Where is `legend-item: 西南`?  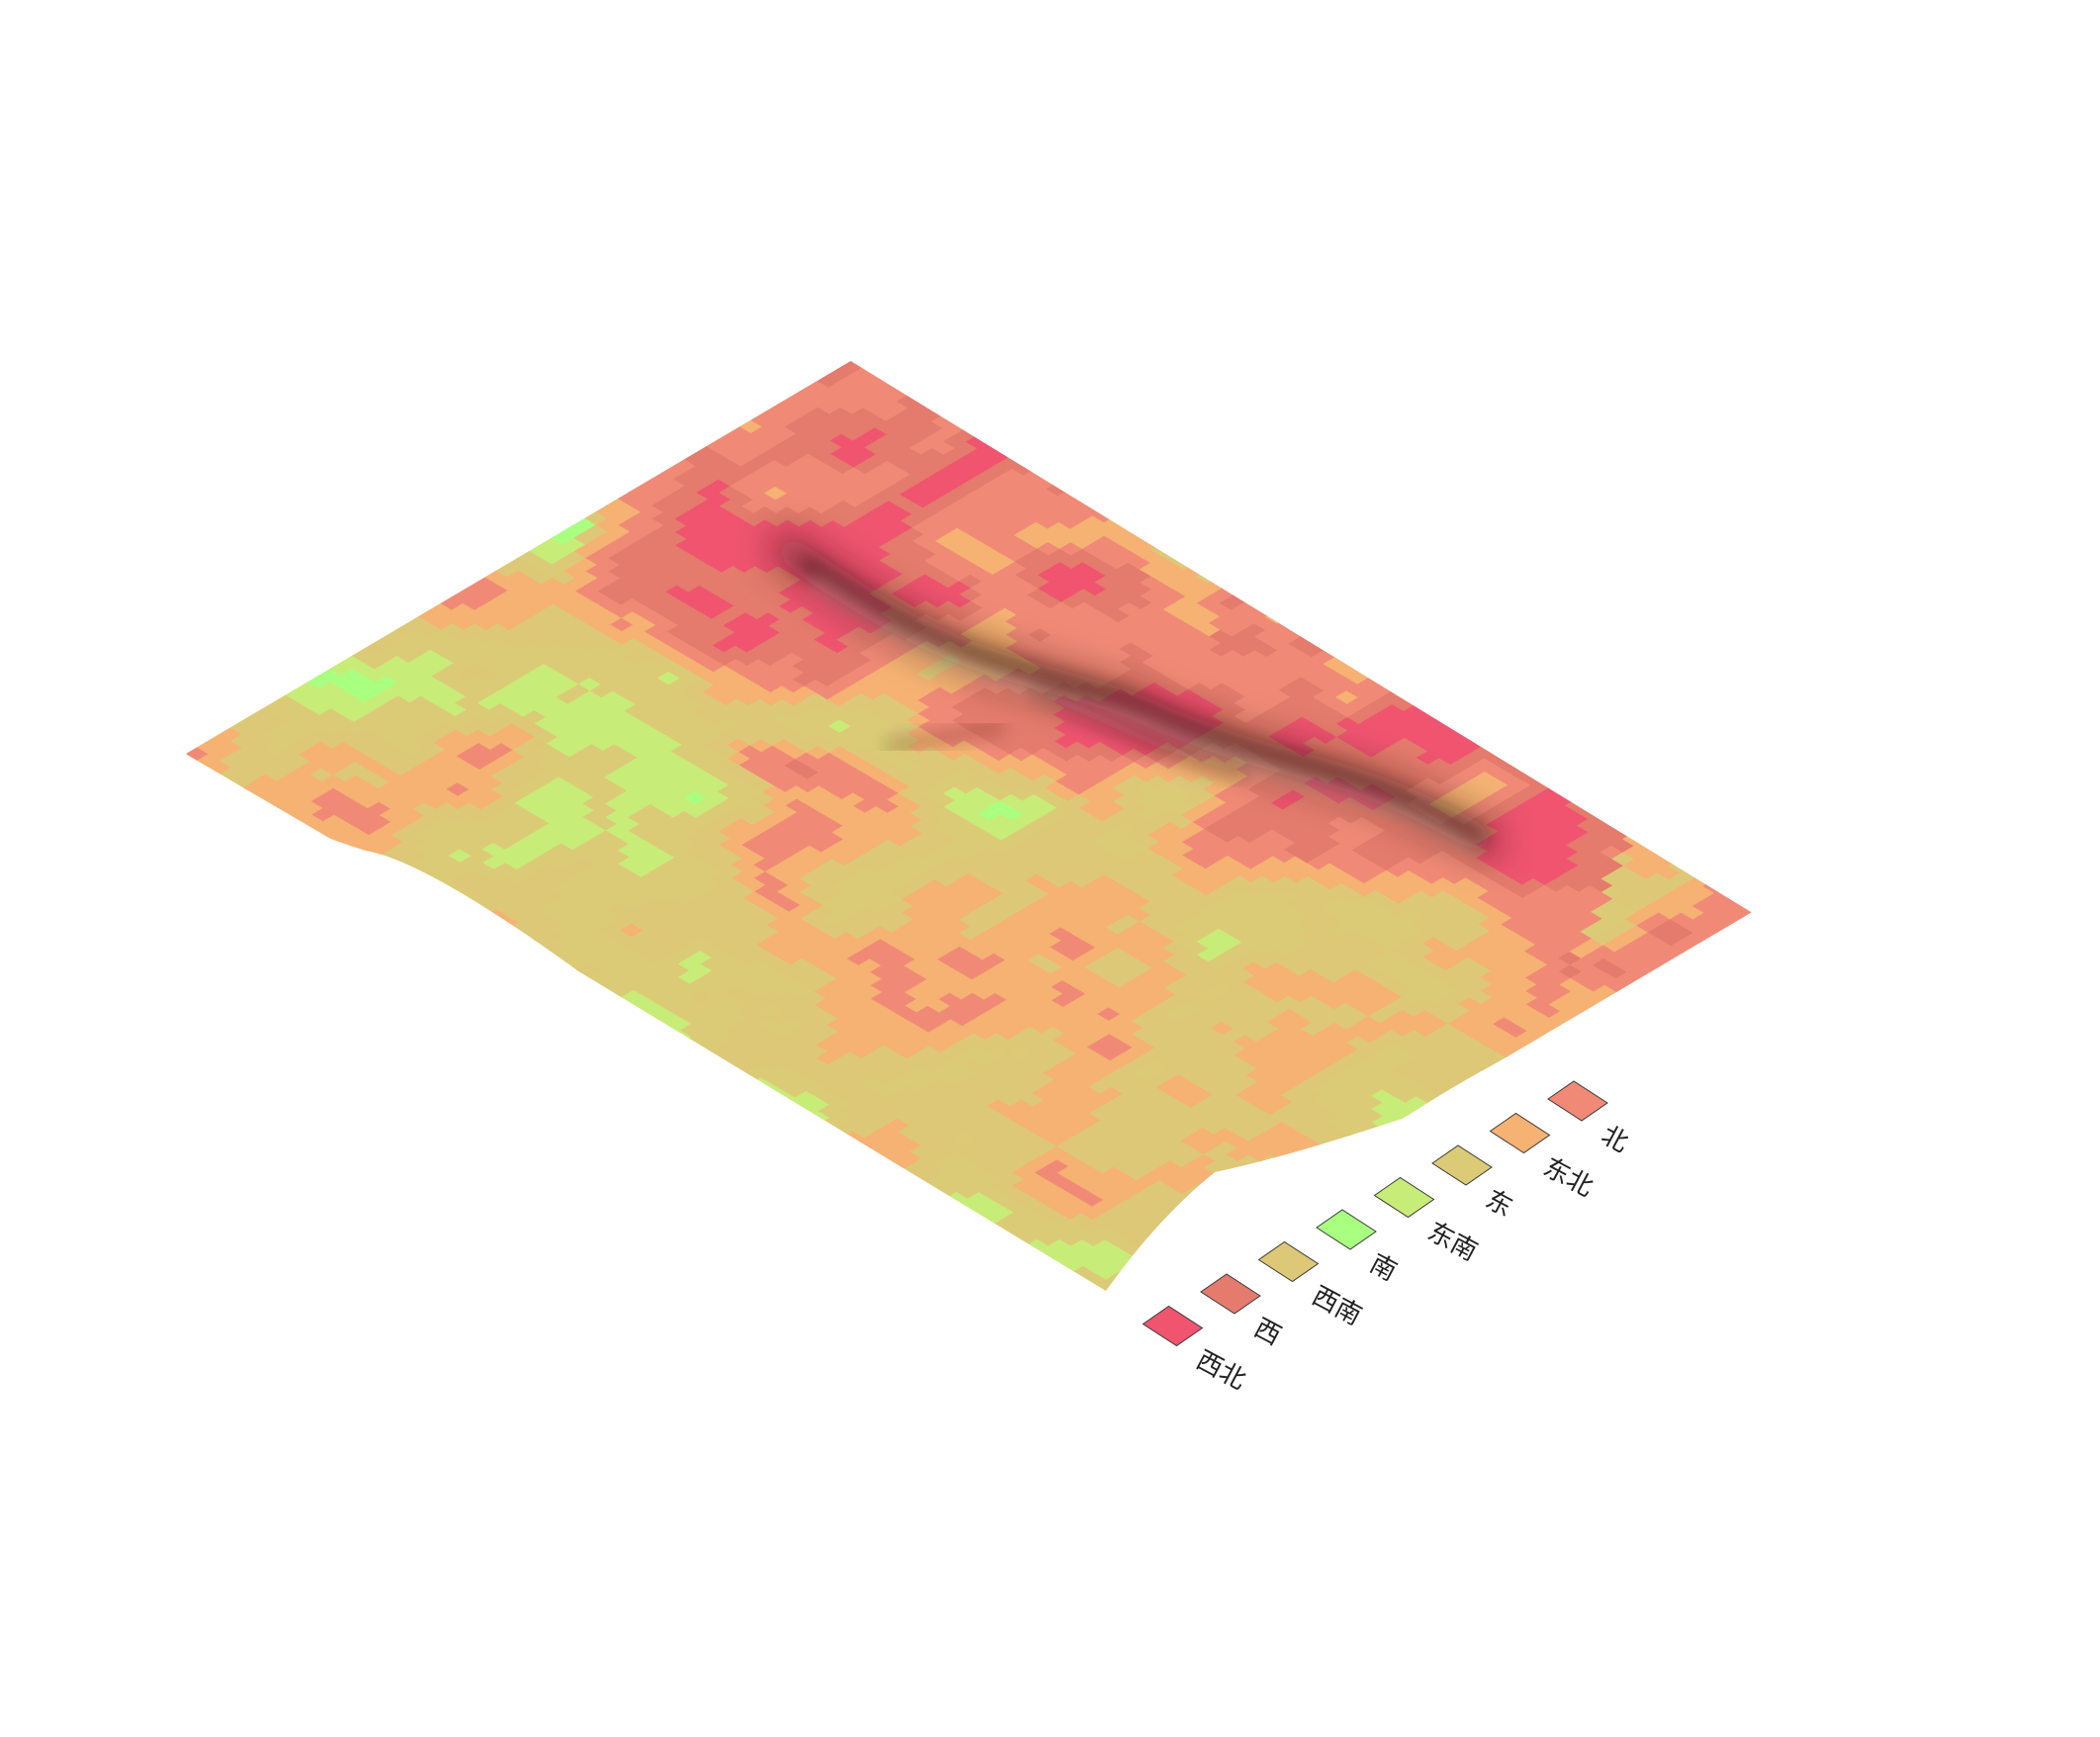
legend-item: 西南 is located at coordinates (1312, 1285).